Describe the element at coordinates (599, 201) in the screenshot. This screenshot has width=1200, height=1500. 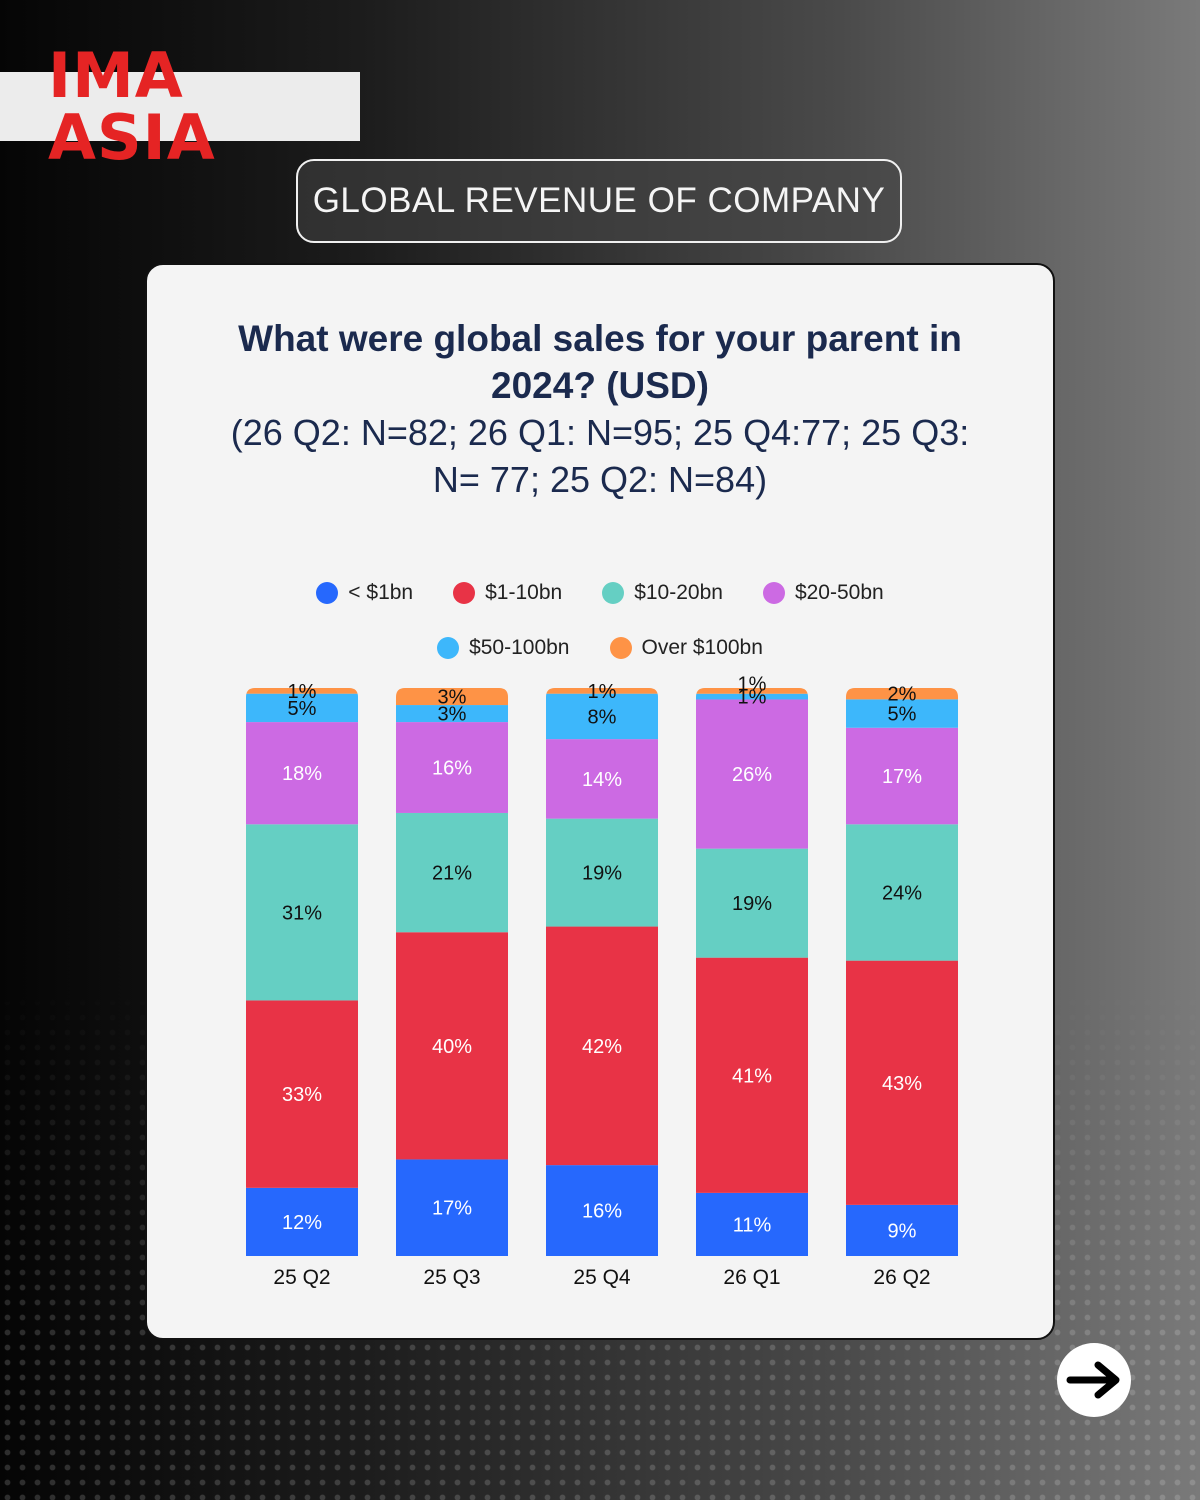
I see `page-title: GLOBAL REVENUE OF COMPANY` at that location.